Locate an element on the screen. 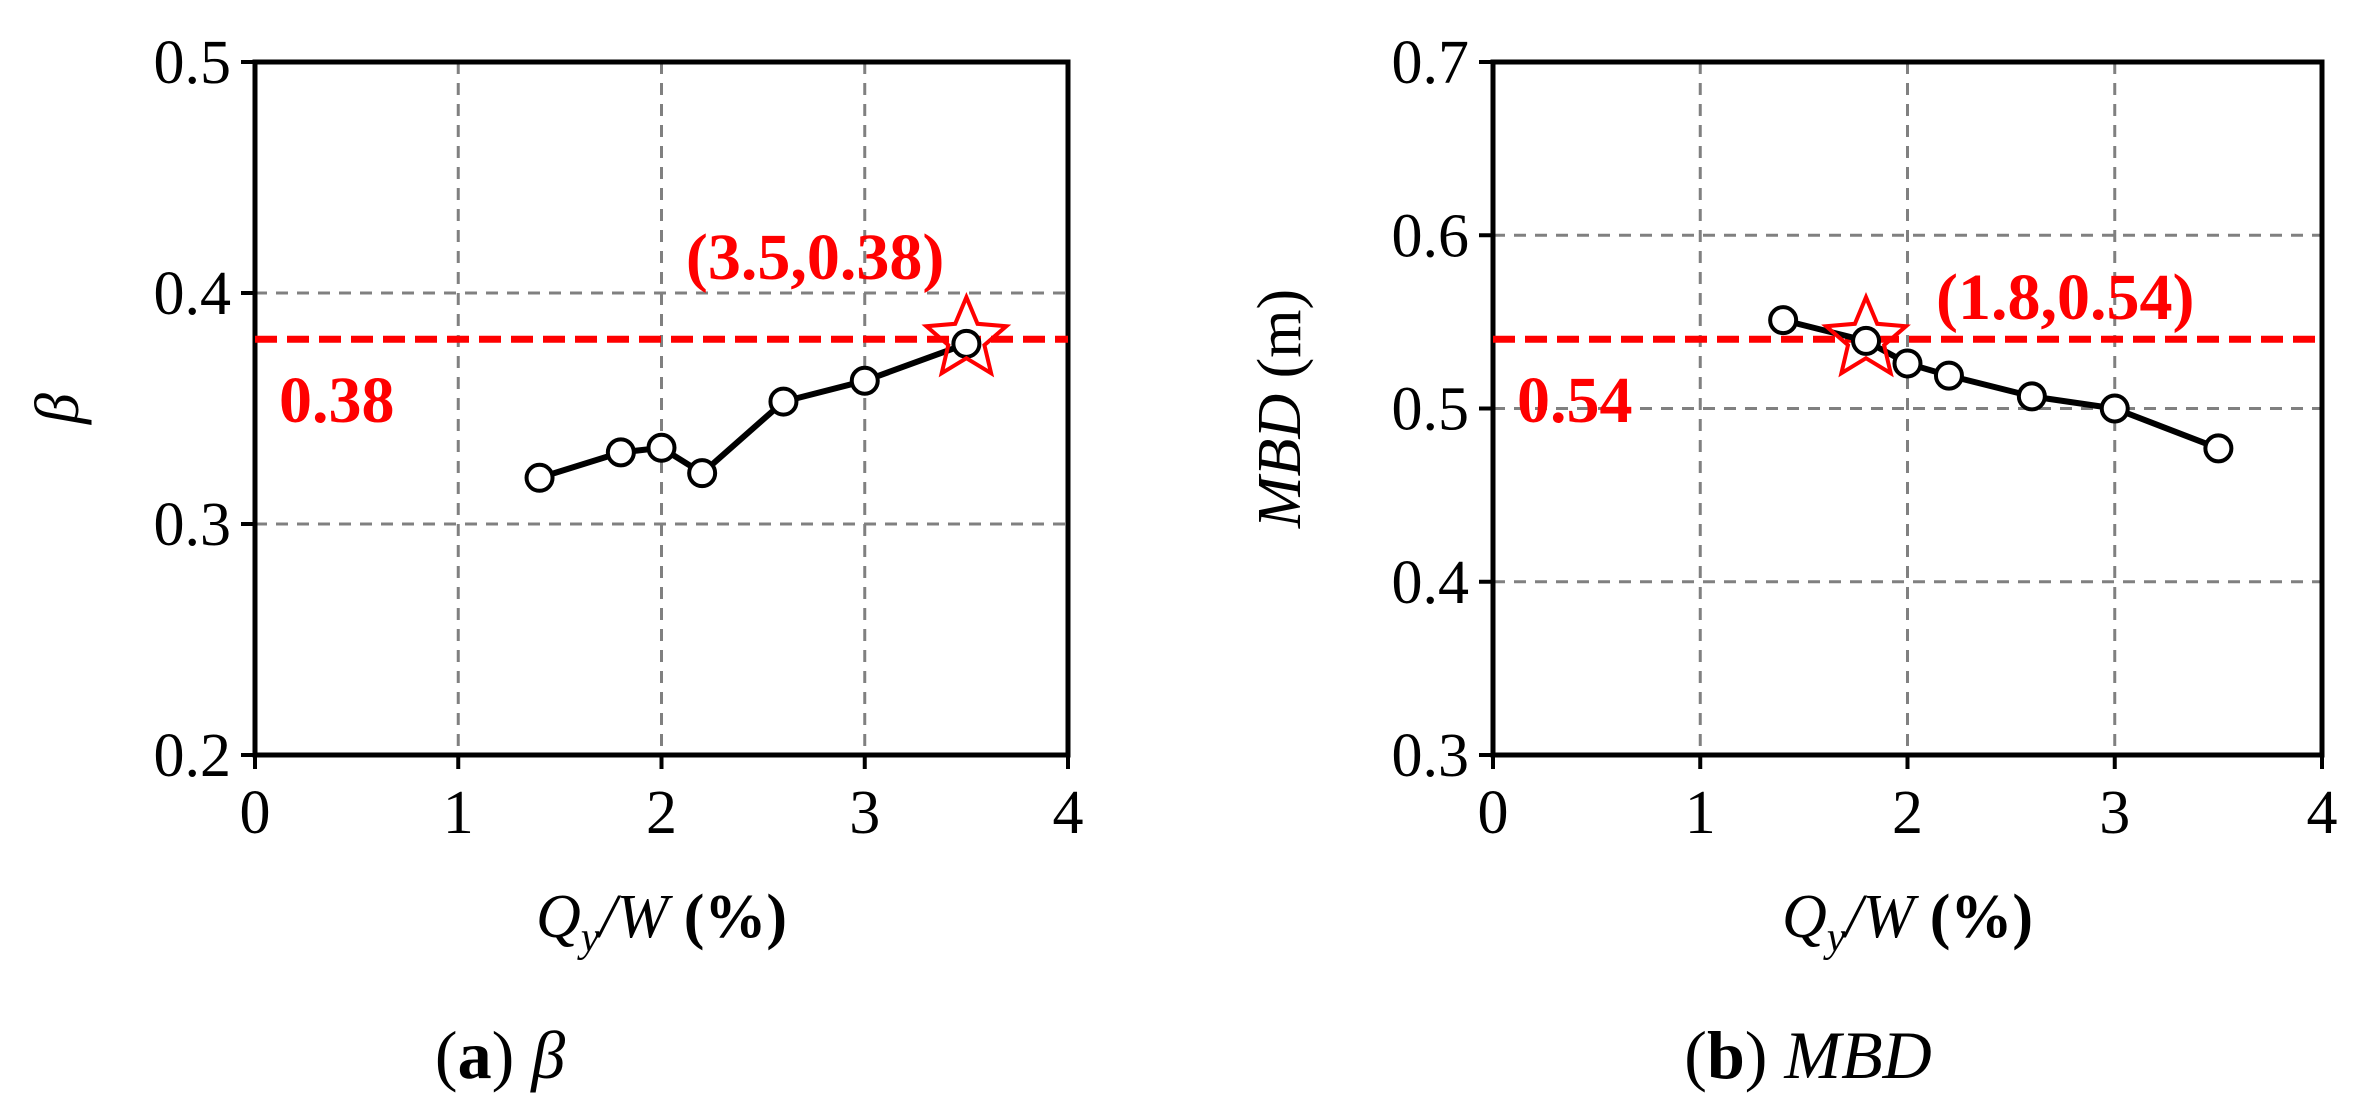 The width and height of the screenshot is (2360, 1116). y-tick-label: 0.7 is located at coordinates (1431, 63).